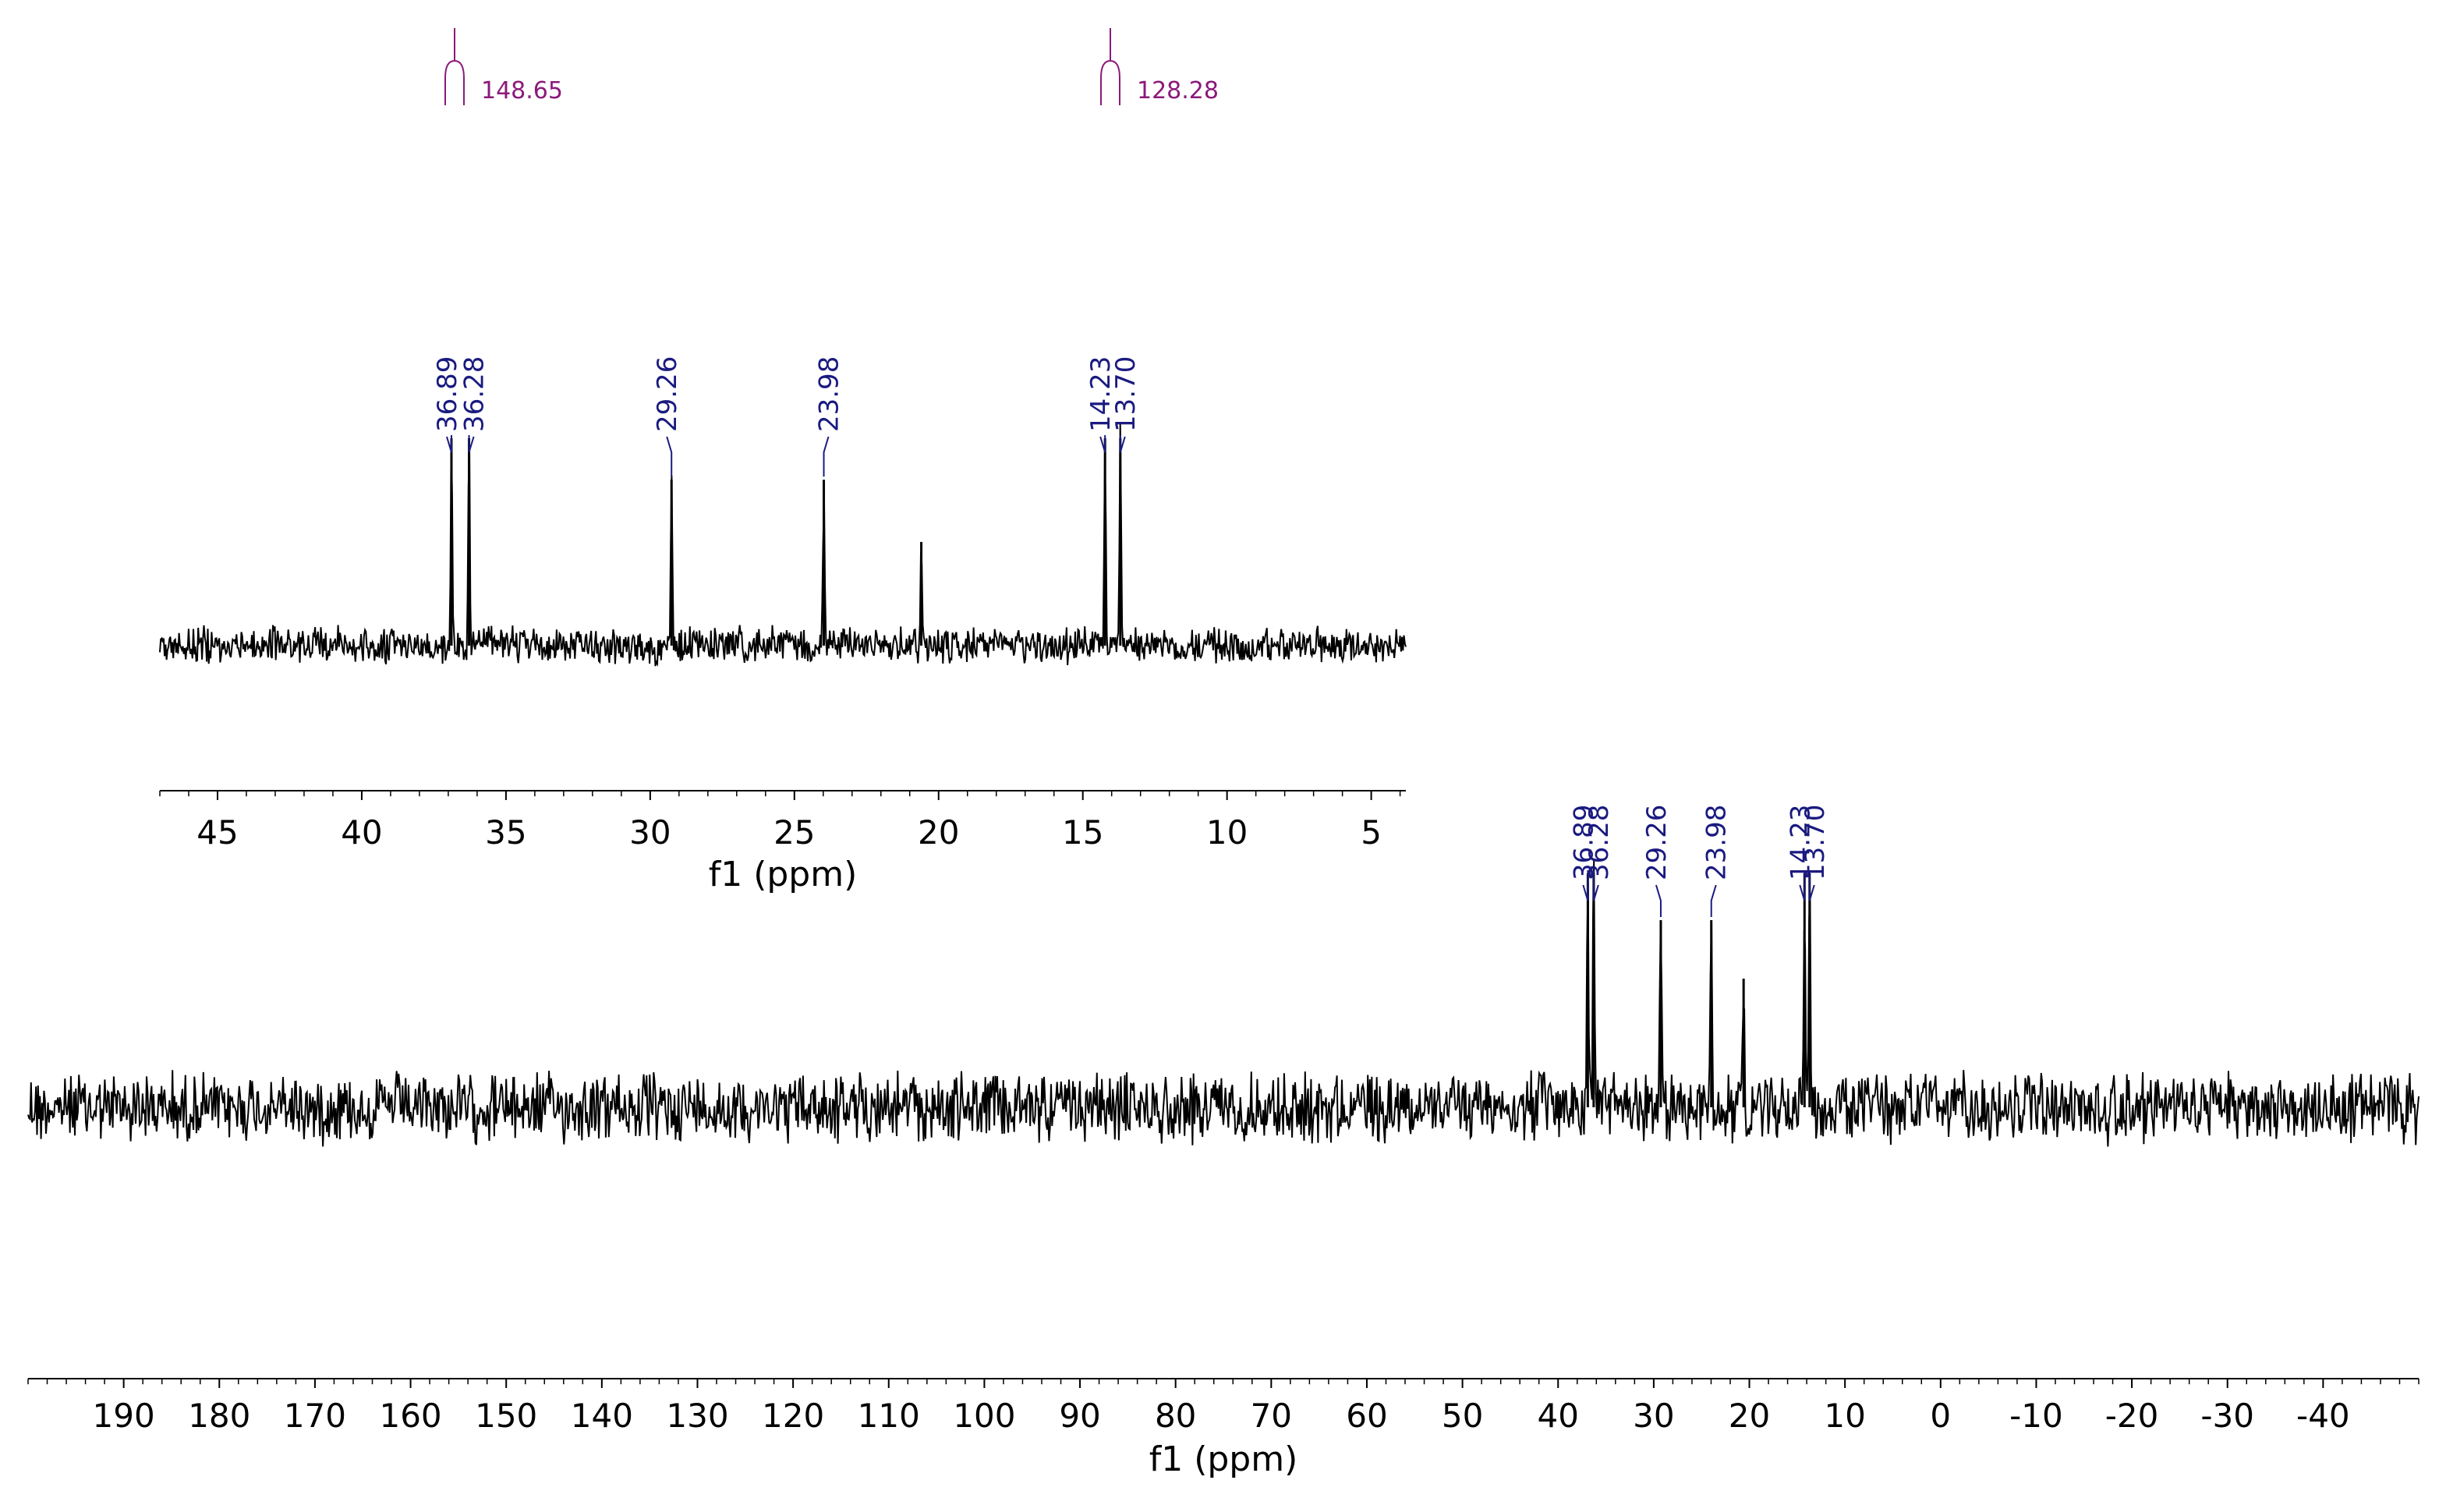  I want to click on inset-spectrum-tick-label: 5, so click(1371, 832).